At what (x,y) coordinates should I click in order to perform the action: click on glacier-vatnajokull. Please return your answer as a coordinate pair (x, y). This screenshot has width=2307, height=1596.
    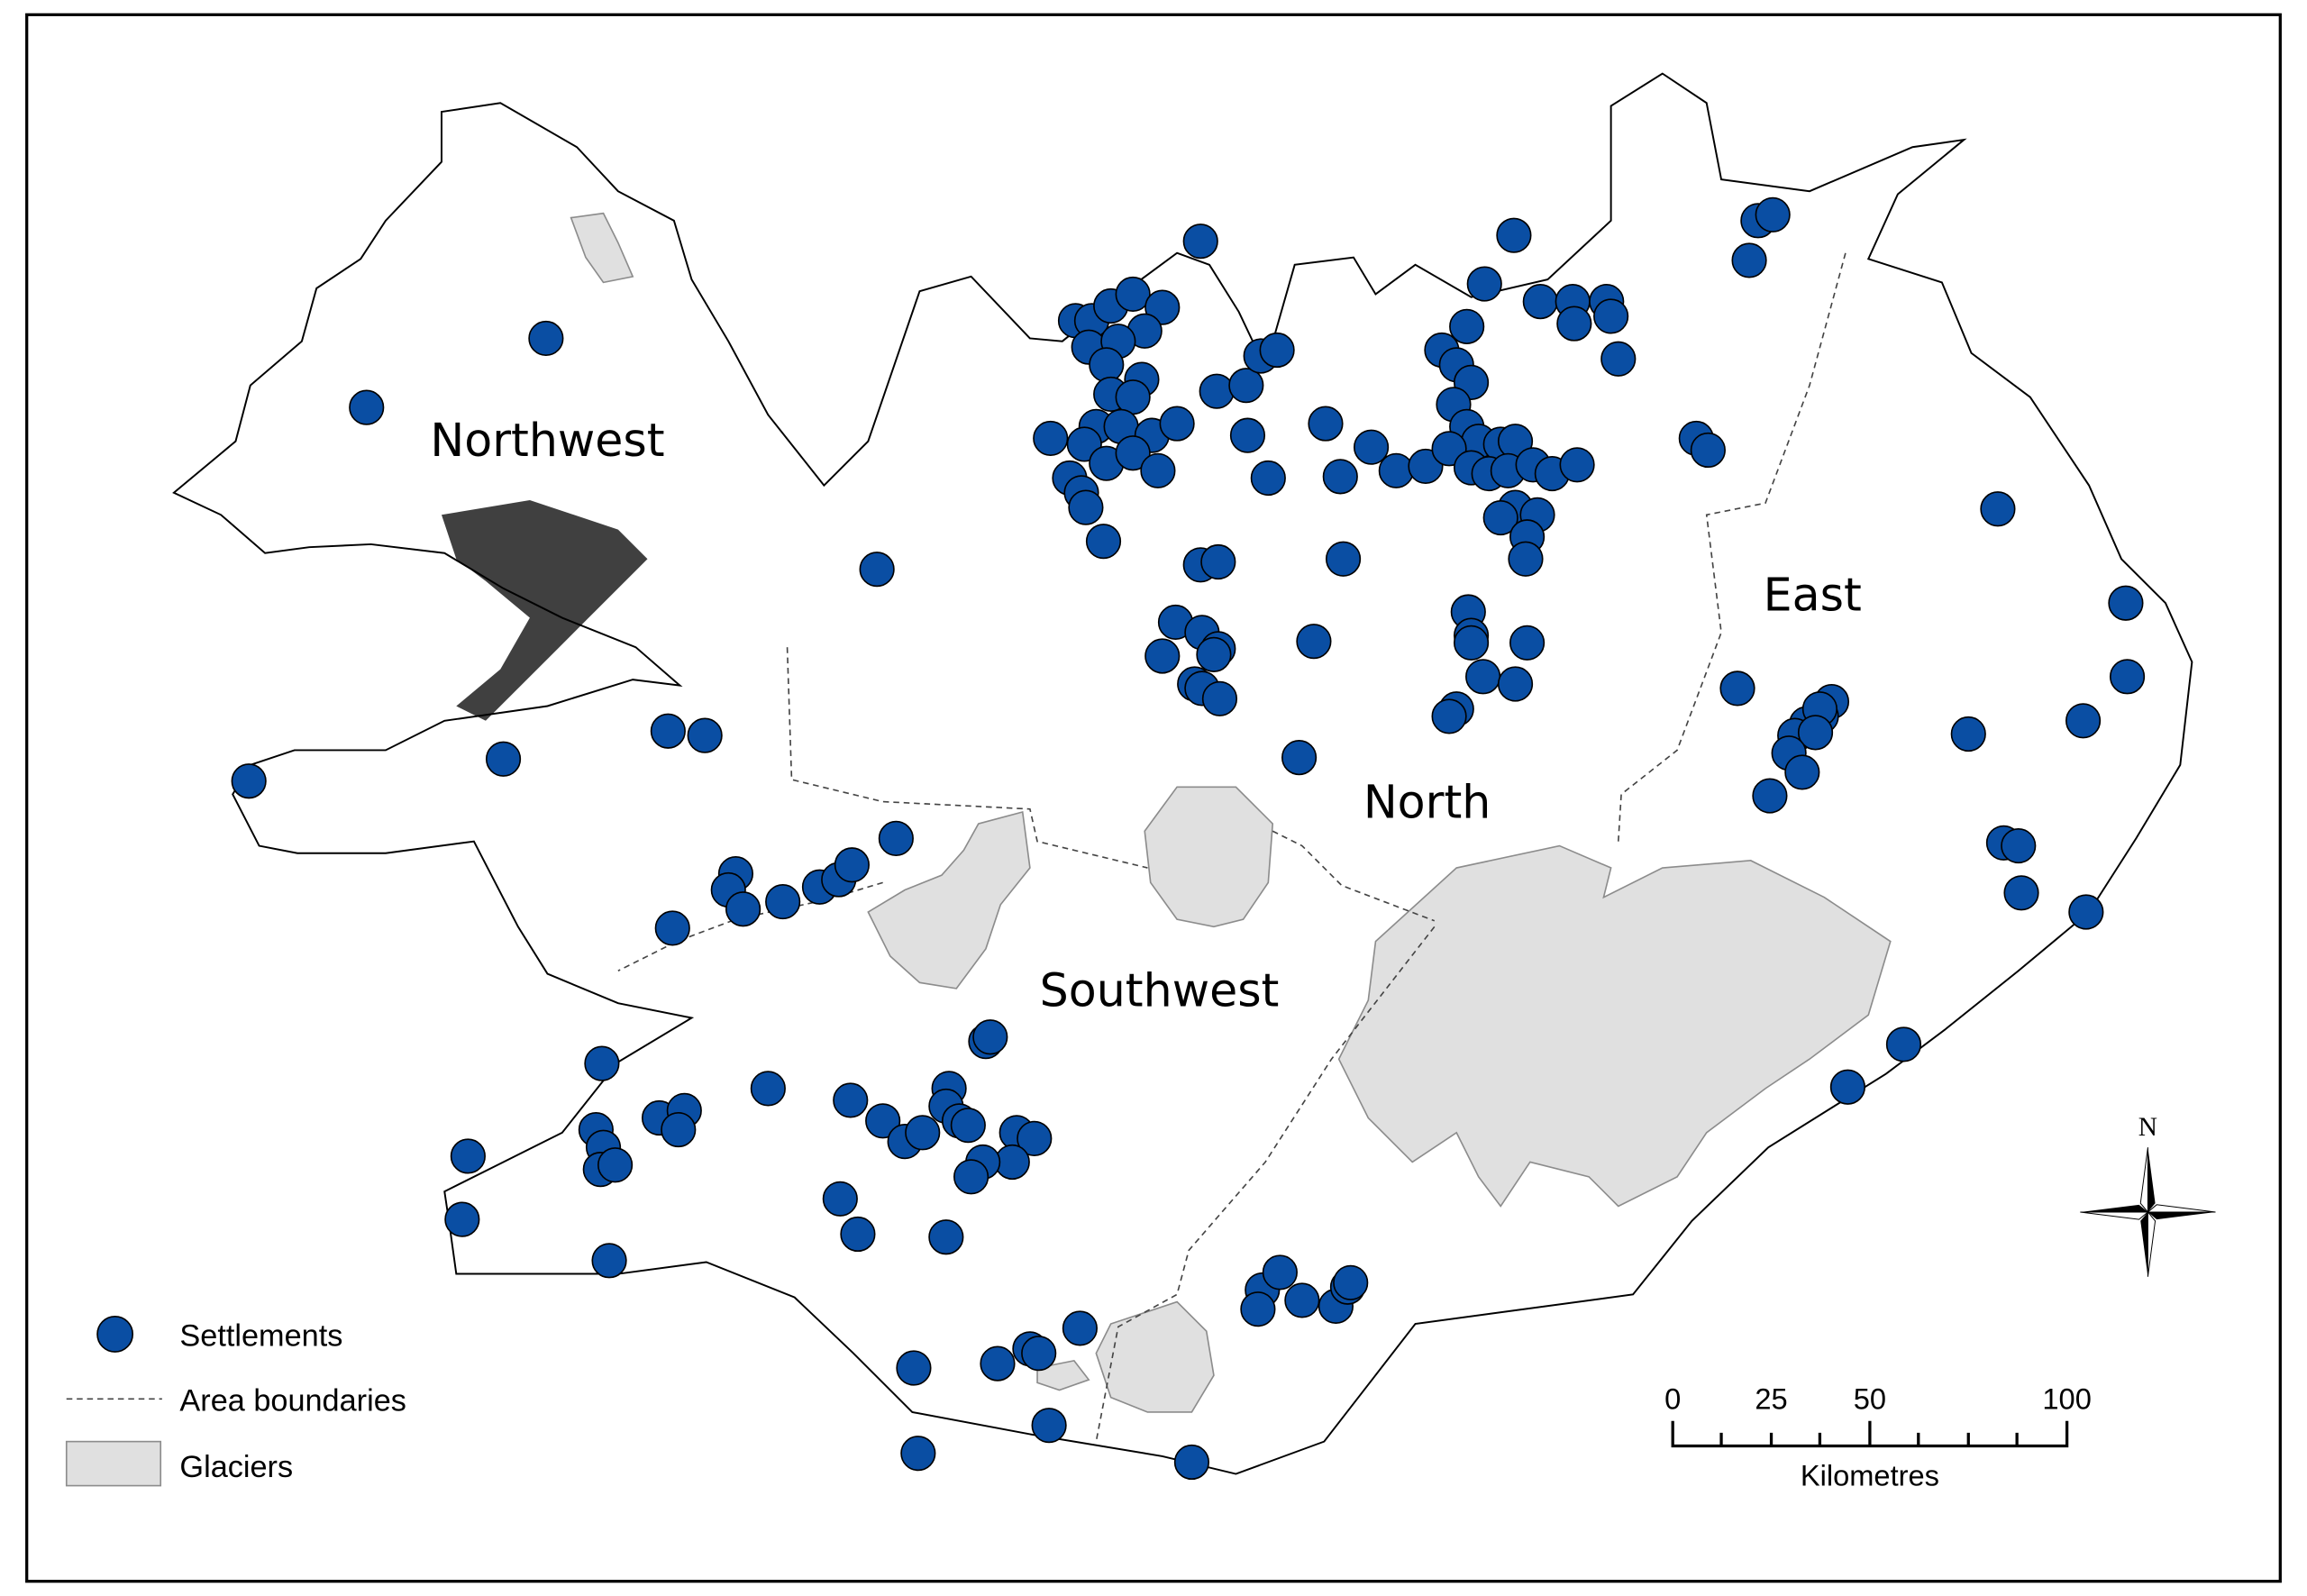
    Looking at the image, I should click on (1614, 1026).